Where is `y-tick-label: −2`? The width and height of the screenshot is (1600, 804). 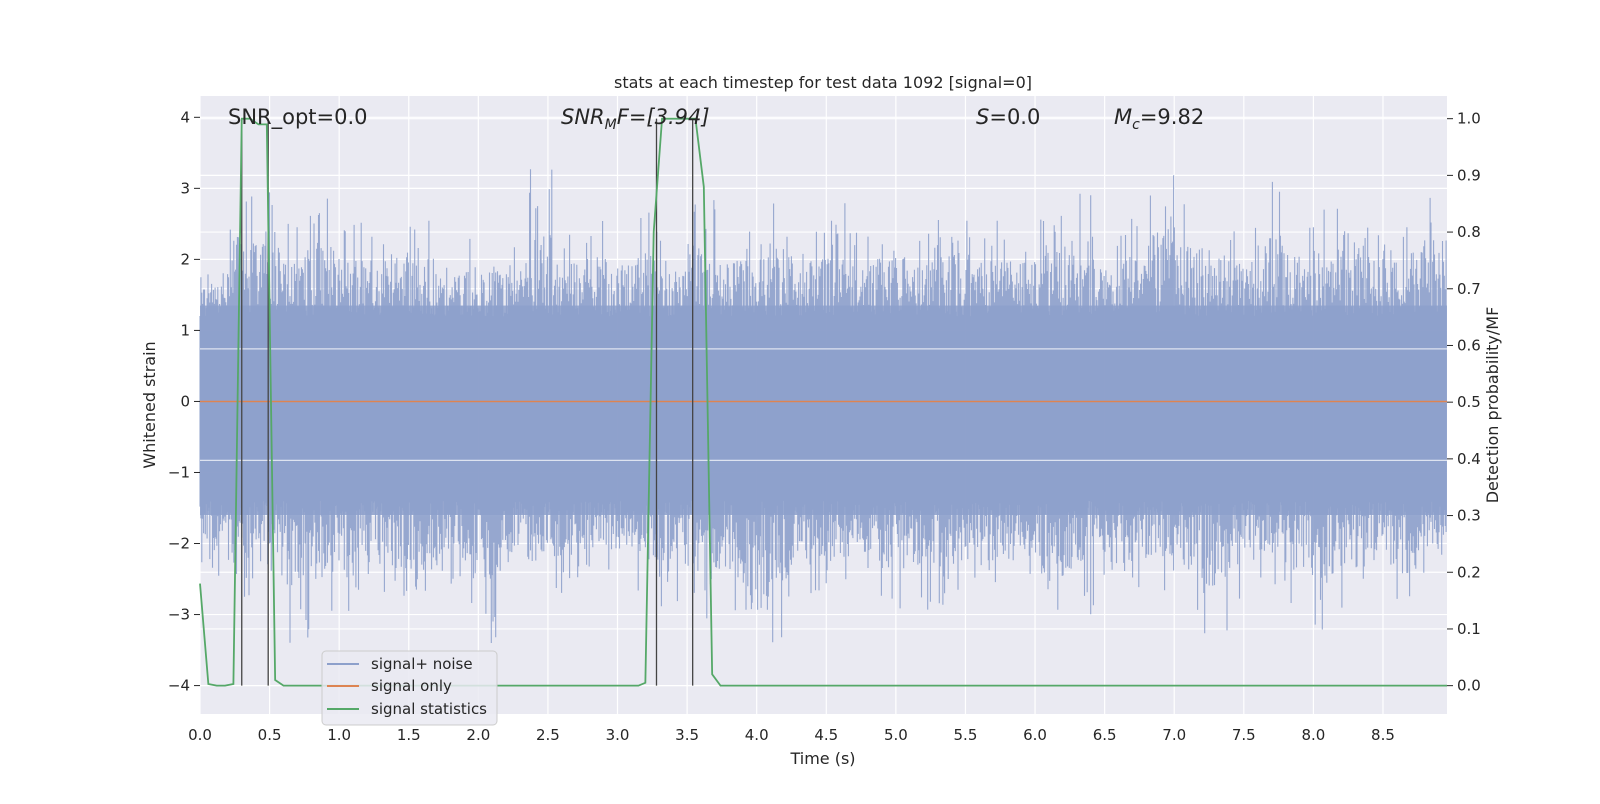
y-tick-label: −2 is located at coordinates (179, 544).